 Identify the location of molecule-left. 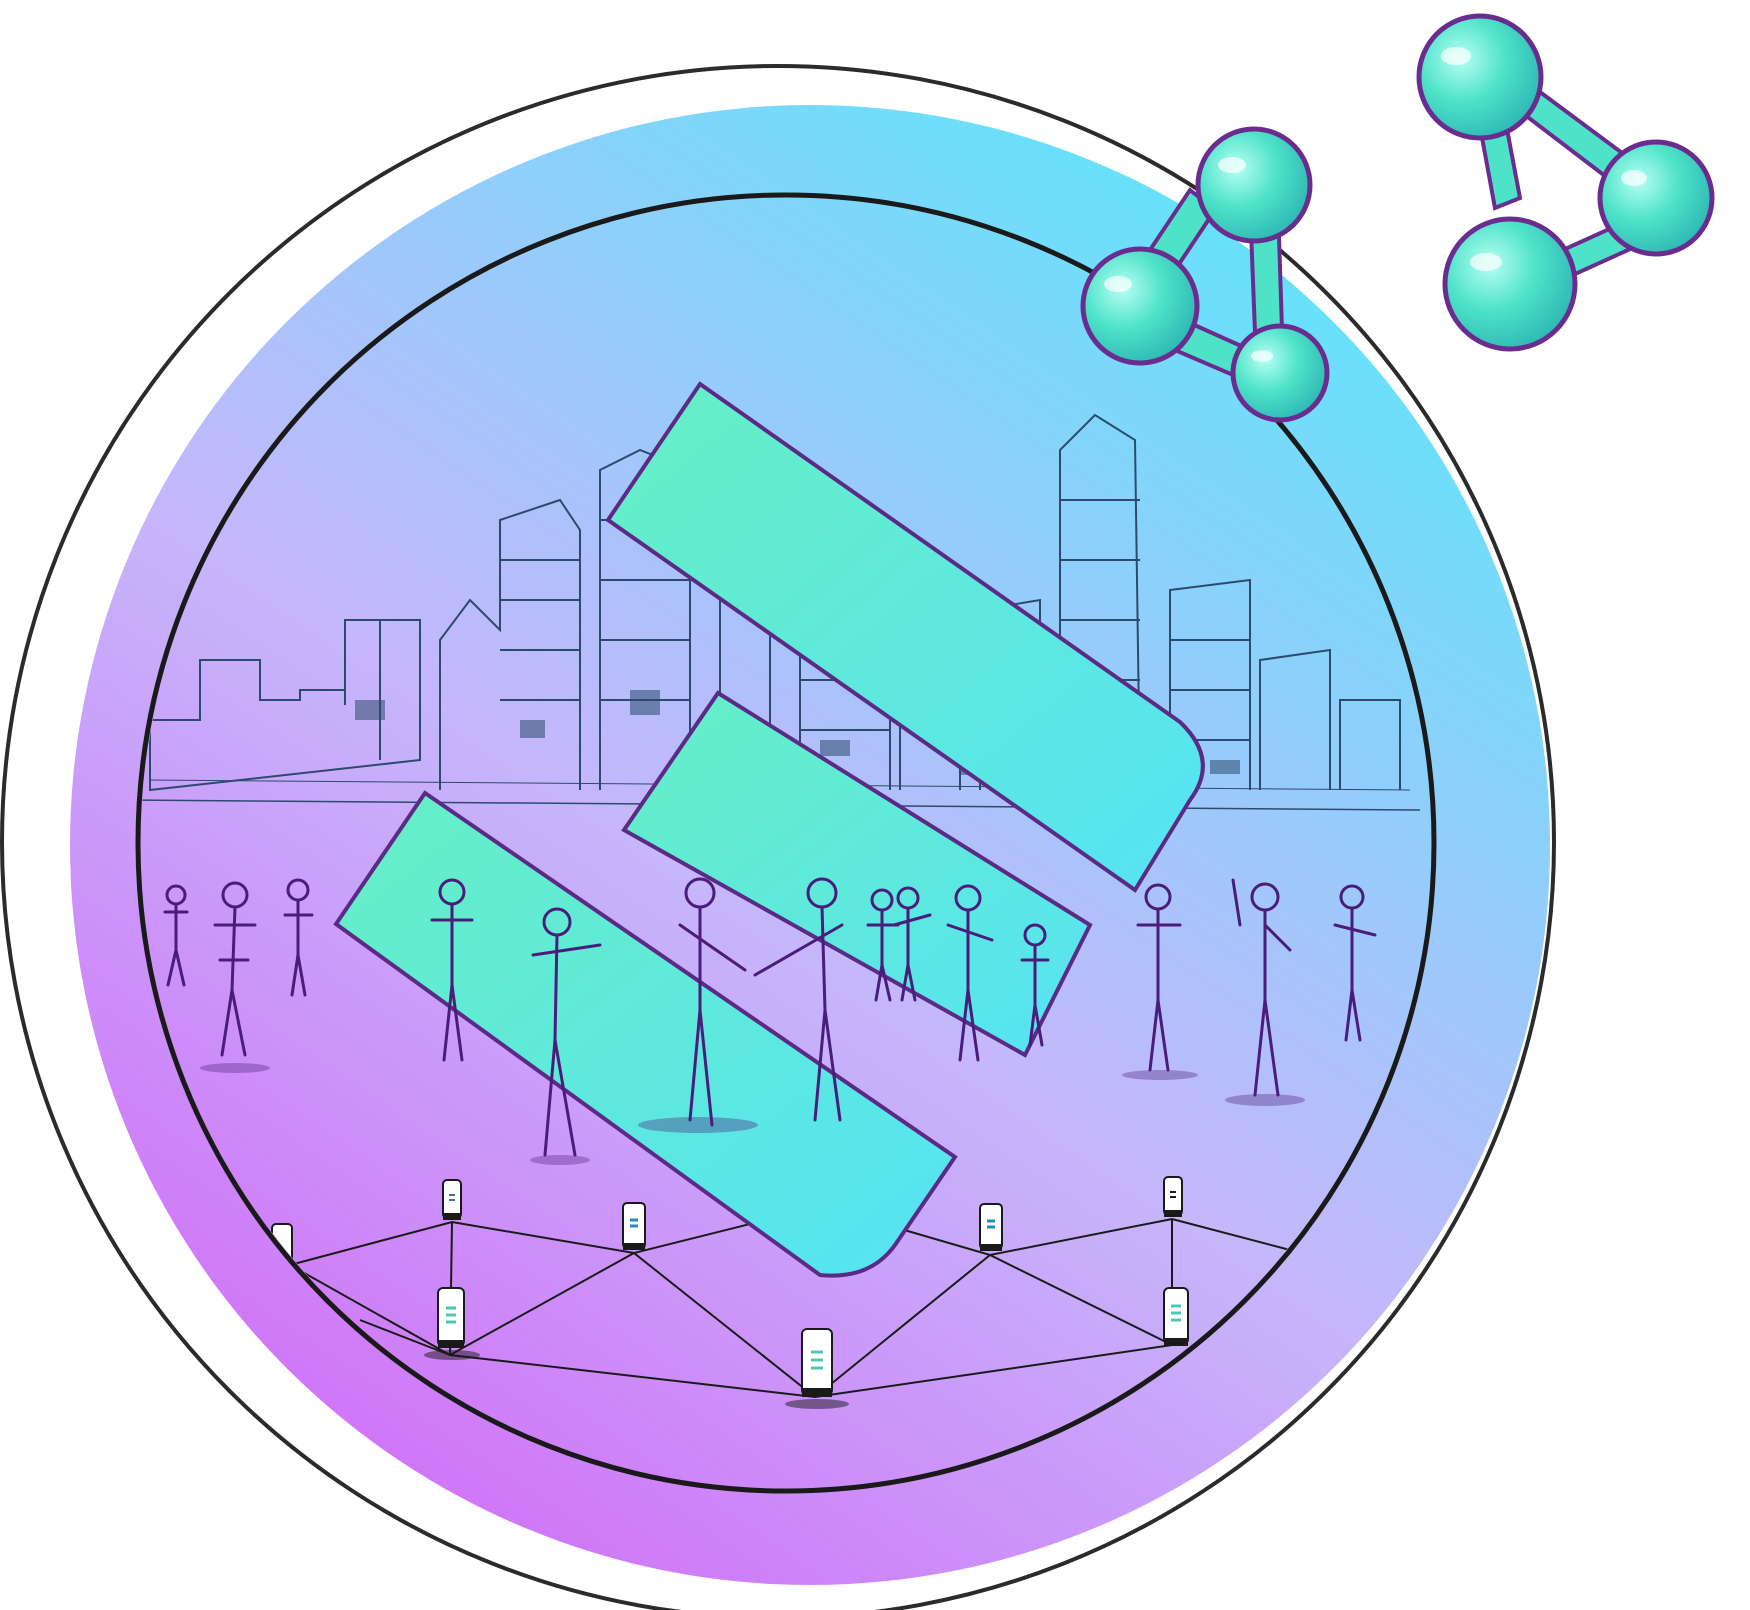
(1205, 274).